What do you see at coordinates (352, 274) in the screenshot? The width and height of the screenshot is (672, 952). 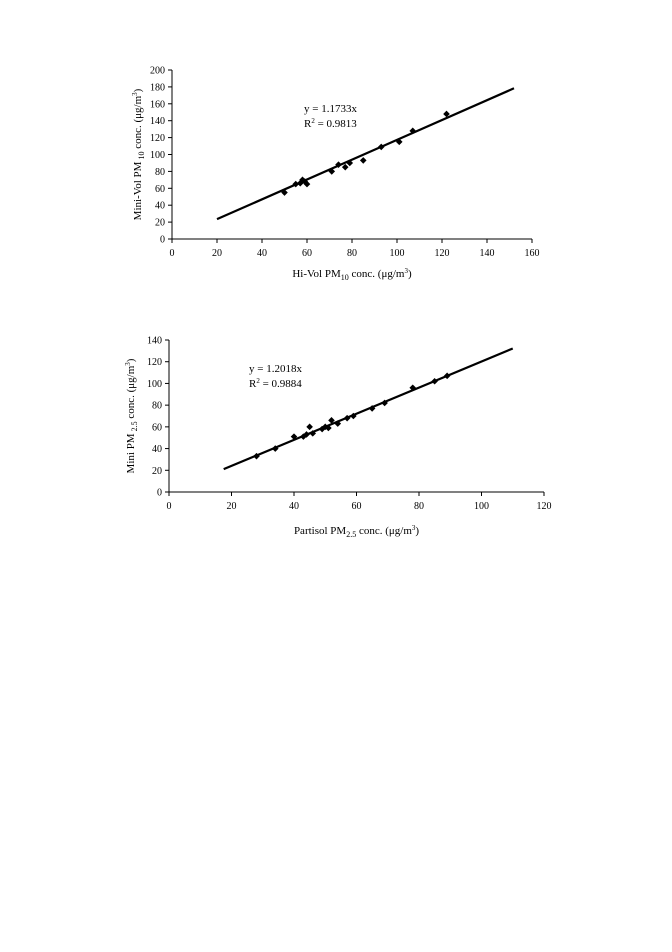 I see `x-axis-label: Hi-Vol PM10 conc. (μg/m3)` at bounding box center [352, 274].